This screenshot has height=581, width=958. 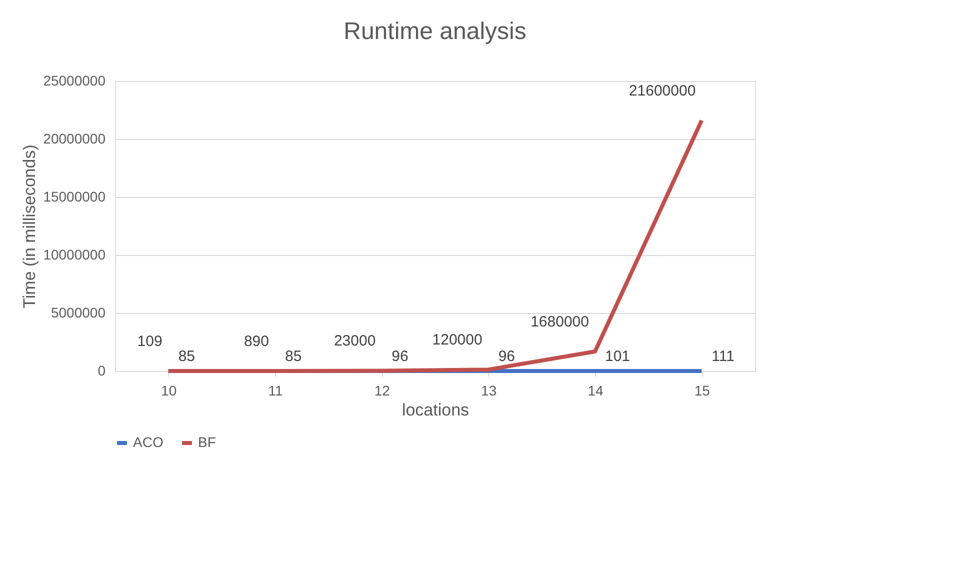 What do you see at coordinates (30, 226) in the screenshot?
I see `y-axis-title: Time (in milliseconds)` at bounding box center [30, 226].